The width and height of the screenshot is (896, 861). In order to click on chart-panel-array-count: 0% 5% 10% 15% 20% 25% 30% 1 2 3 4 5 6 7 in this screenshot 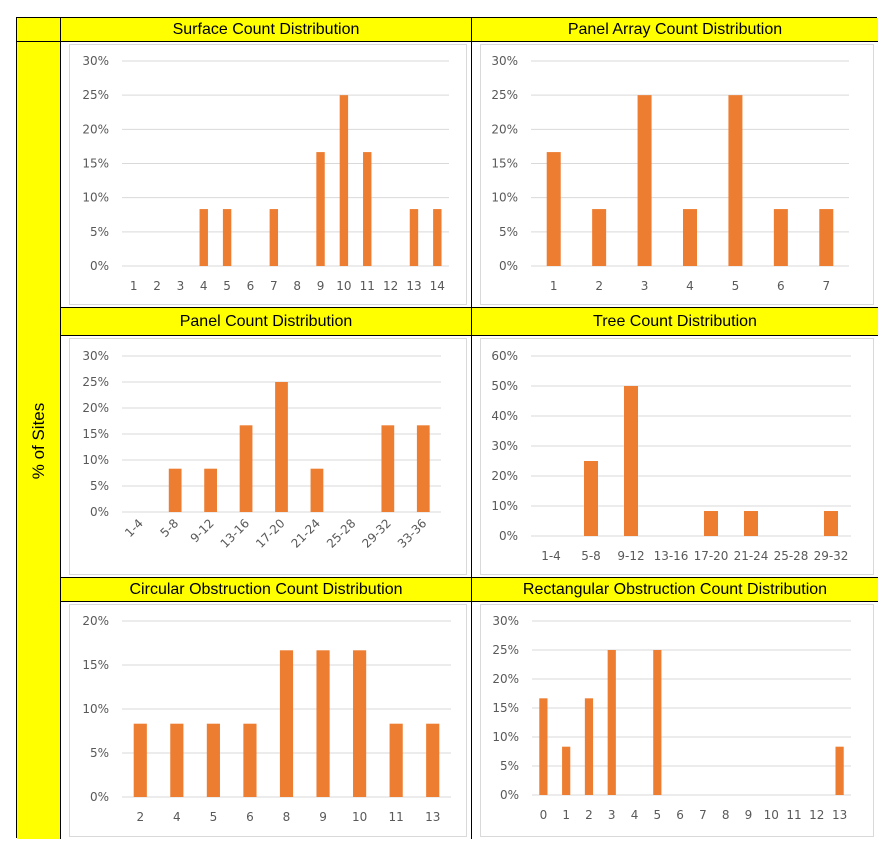, I will do `click(675, 175)`.